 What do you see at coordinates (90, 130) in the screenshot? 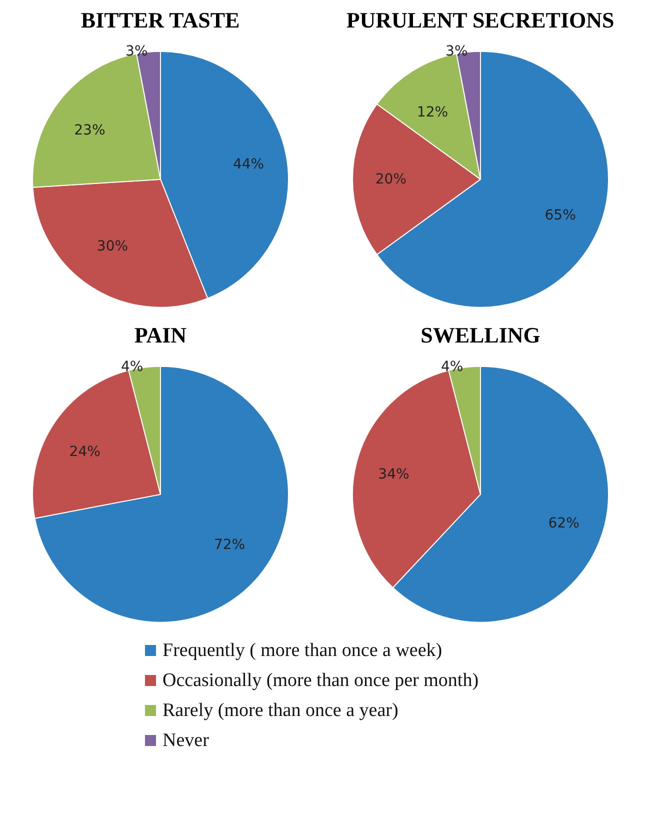
I see `data-label: 23%` at bounding box center [90, 130].